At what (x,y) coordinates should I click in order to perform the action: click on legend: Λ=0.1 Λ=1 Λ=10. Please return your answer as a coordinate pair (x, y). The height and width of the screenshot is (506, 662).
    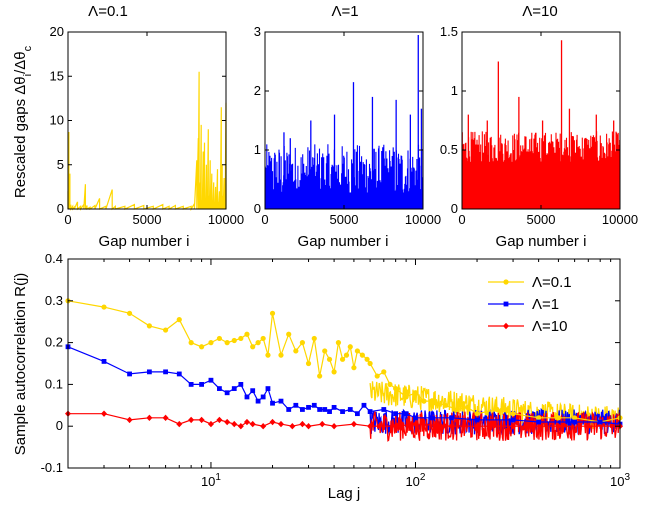
    Looking at the image, I should click on (530, 304).